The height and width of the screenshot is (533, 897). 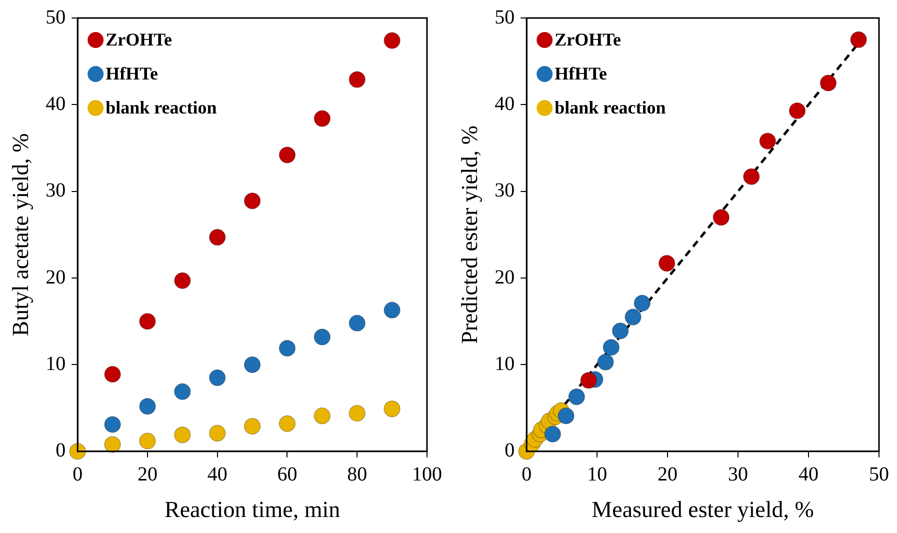 I want to click on y-axis-title: Butyl acetate yield, %, so click(x=20, y=234).